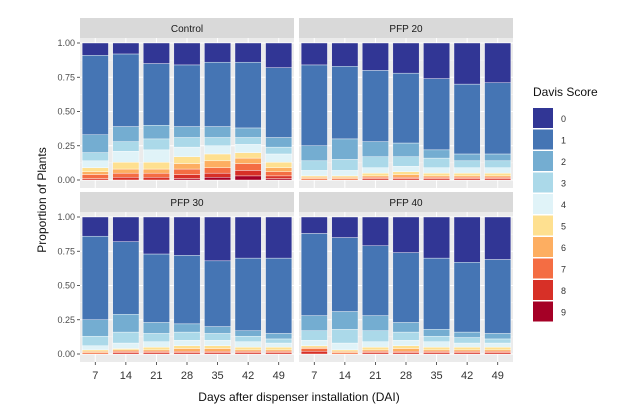  What do you see at coordinates (498, 376) in the screenshot?
I see `x-tick-label: 49` at bounding box center [498, 376].